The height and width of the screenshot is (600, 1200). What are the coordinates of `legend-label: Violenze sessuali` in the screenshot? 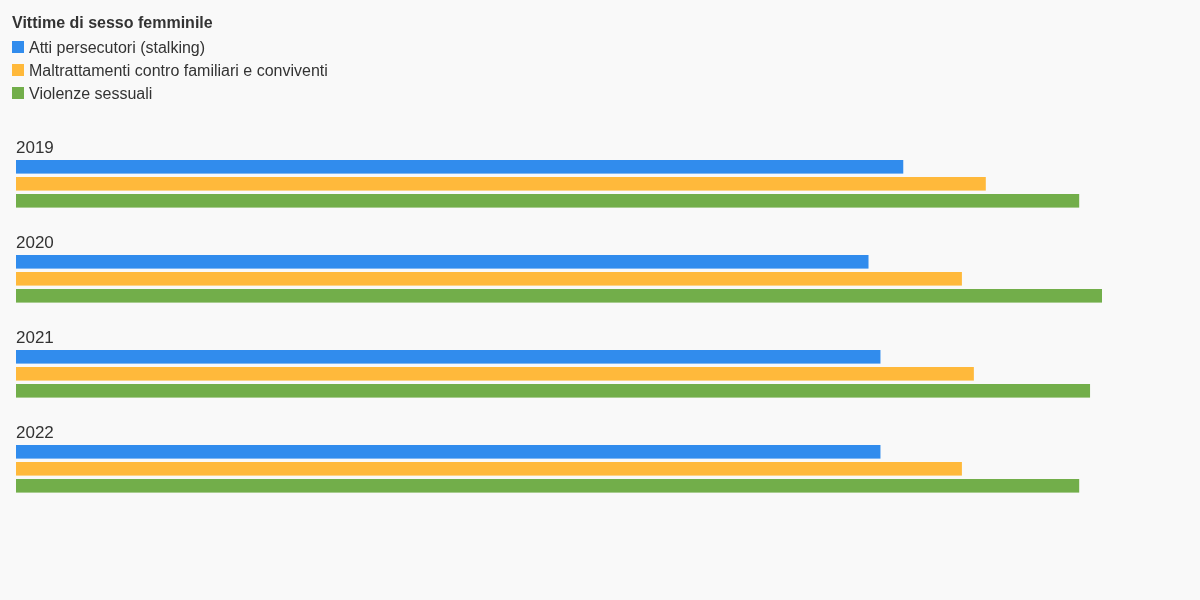 It's located at (91, 93).